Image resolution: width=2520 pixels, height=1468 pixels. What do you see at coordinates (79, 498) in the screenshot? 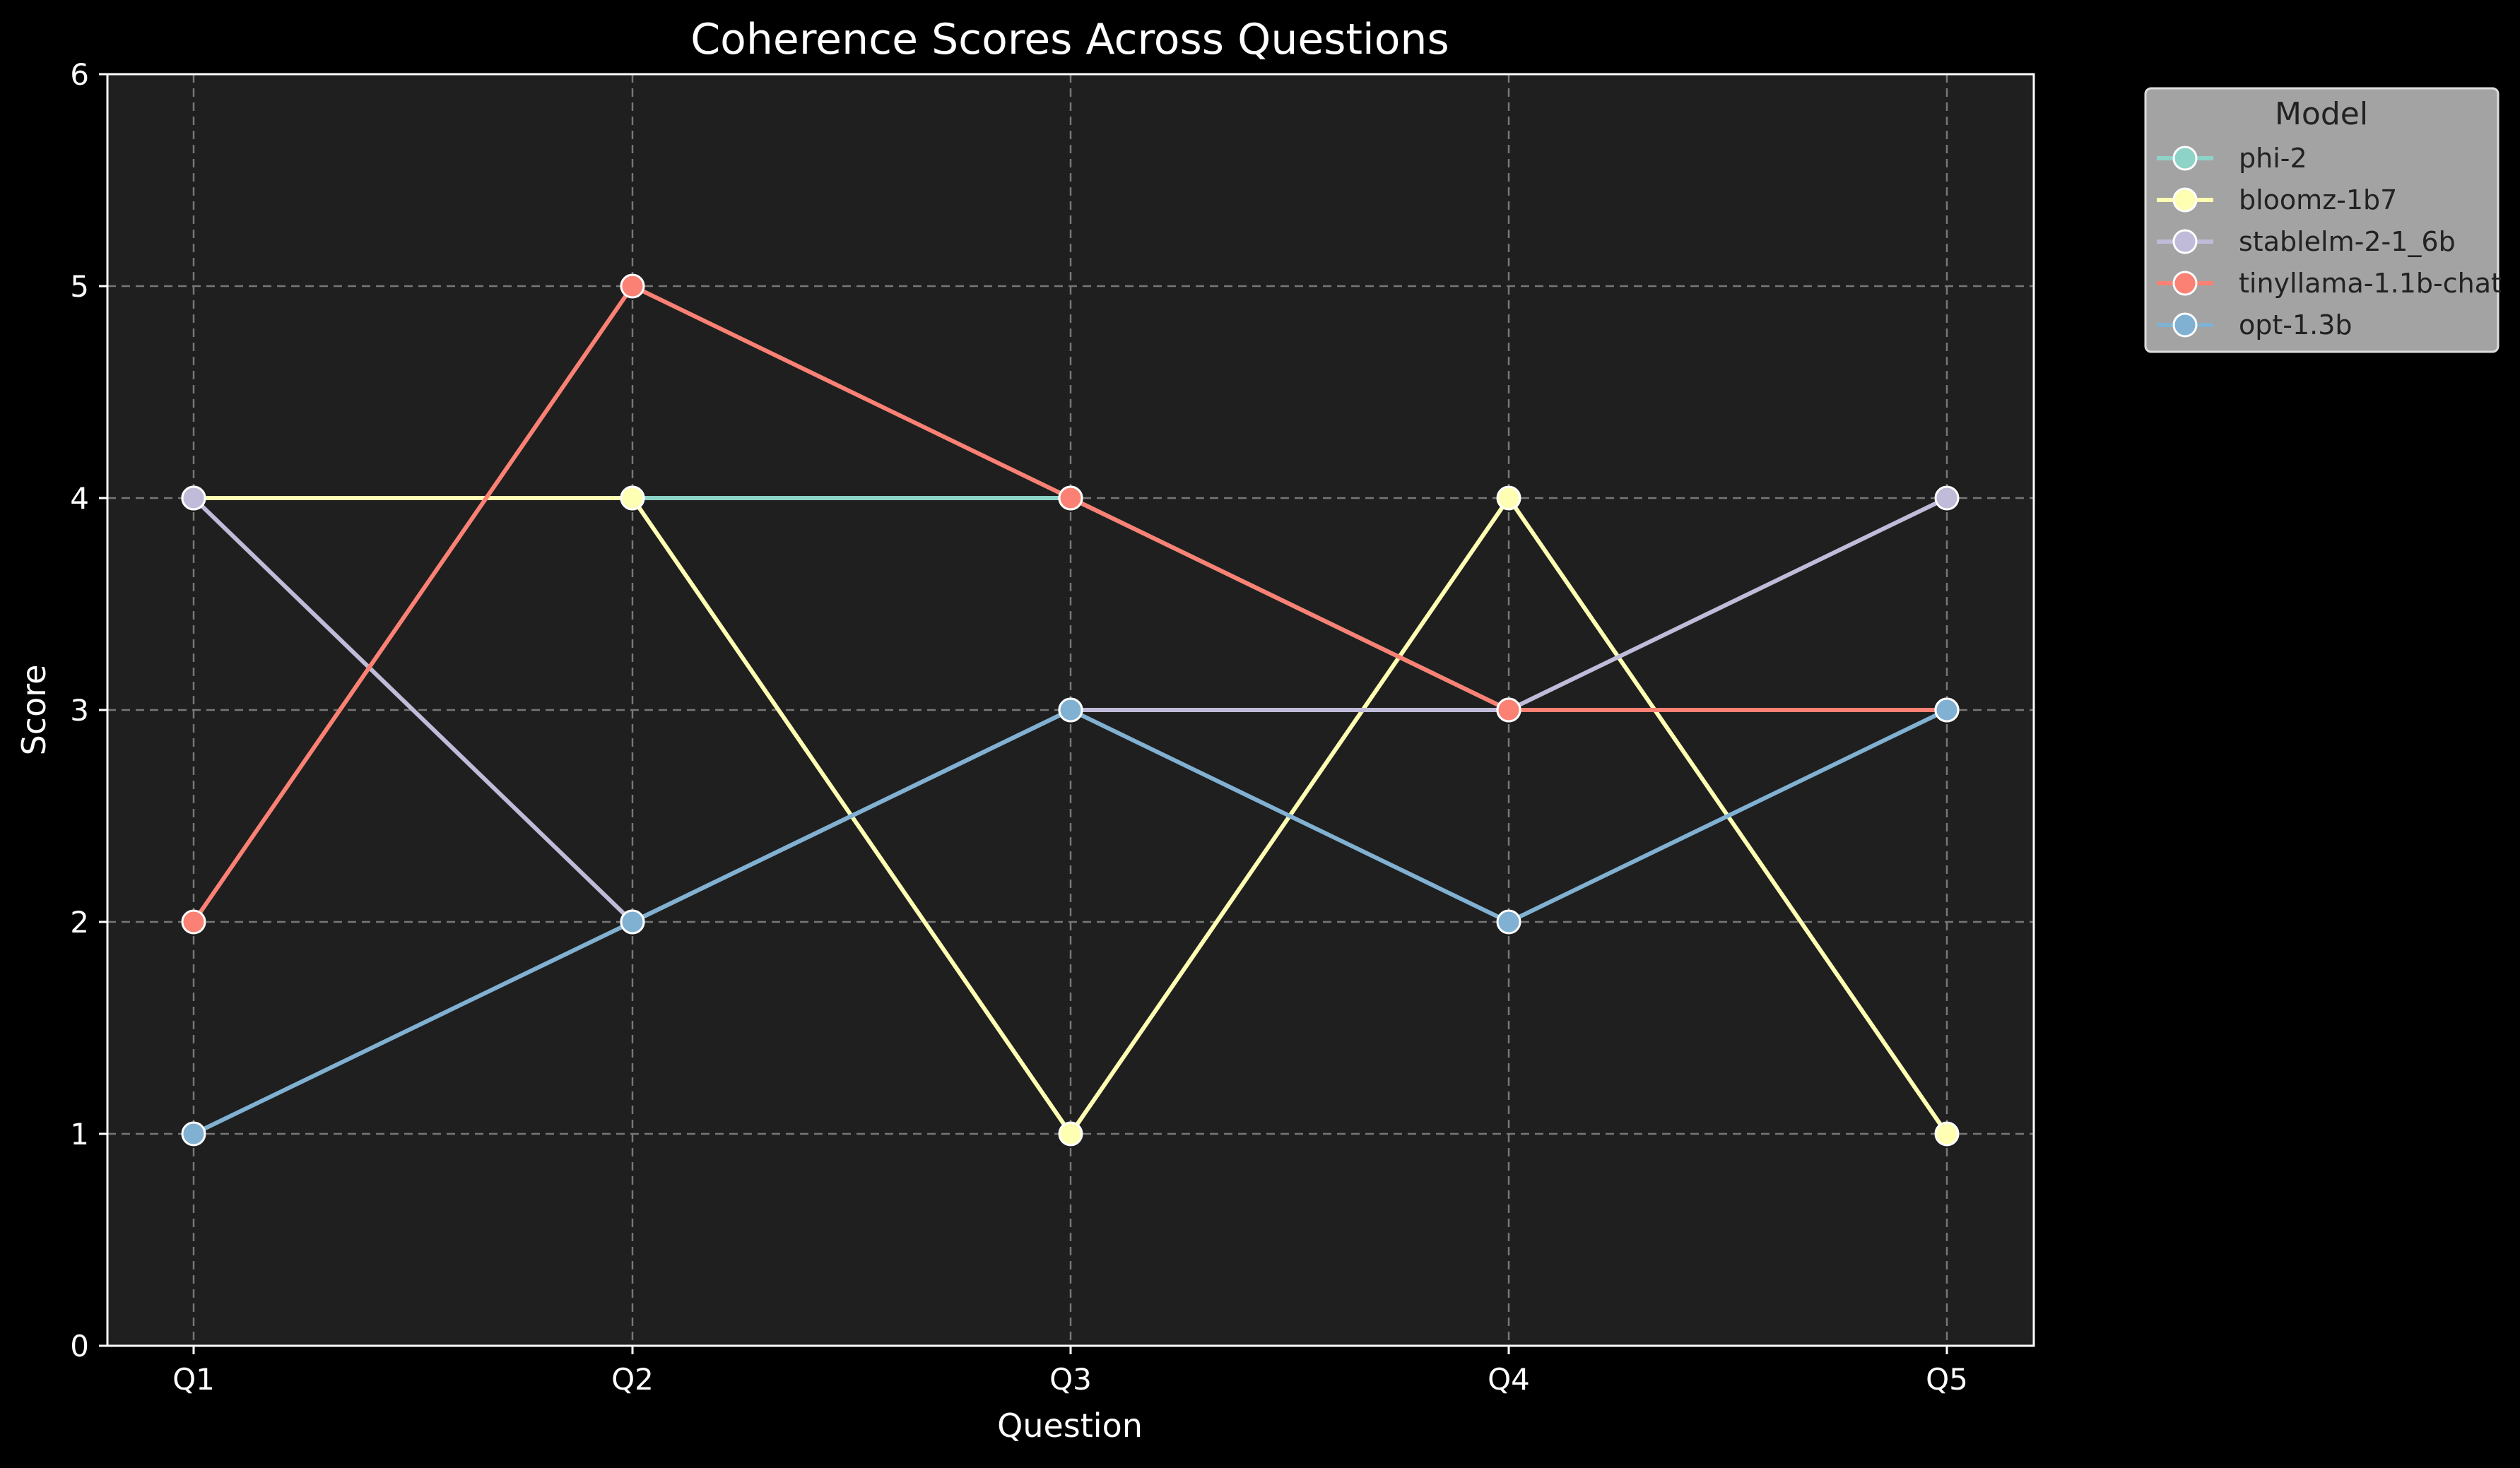
I see `y-tick-label: 4` at bounding box center [79, 498].